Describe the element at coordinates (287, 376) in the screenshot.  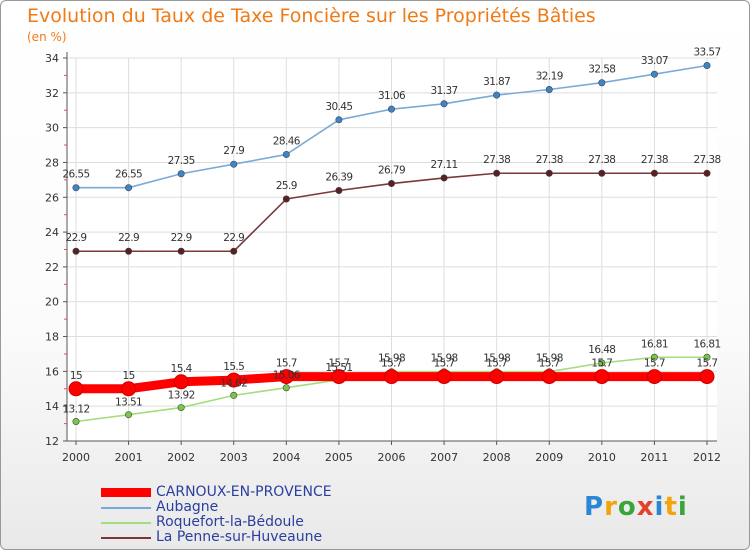
I see `data-label: 15.06` at that location.